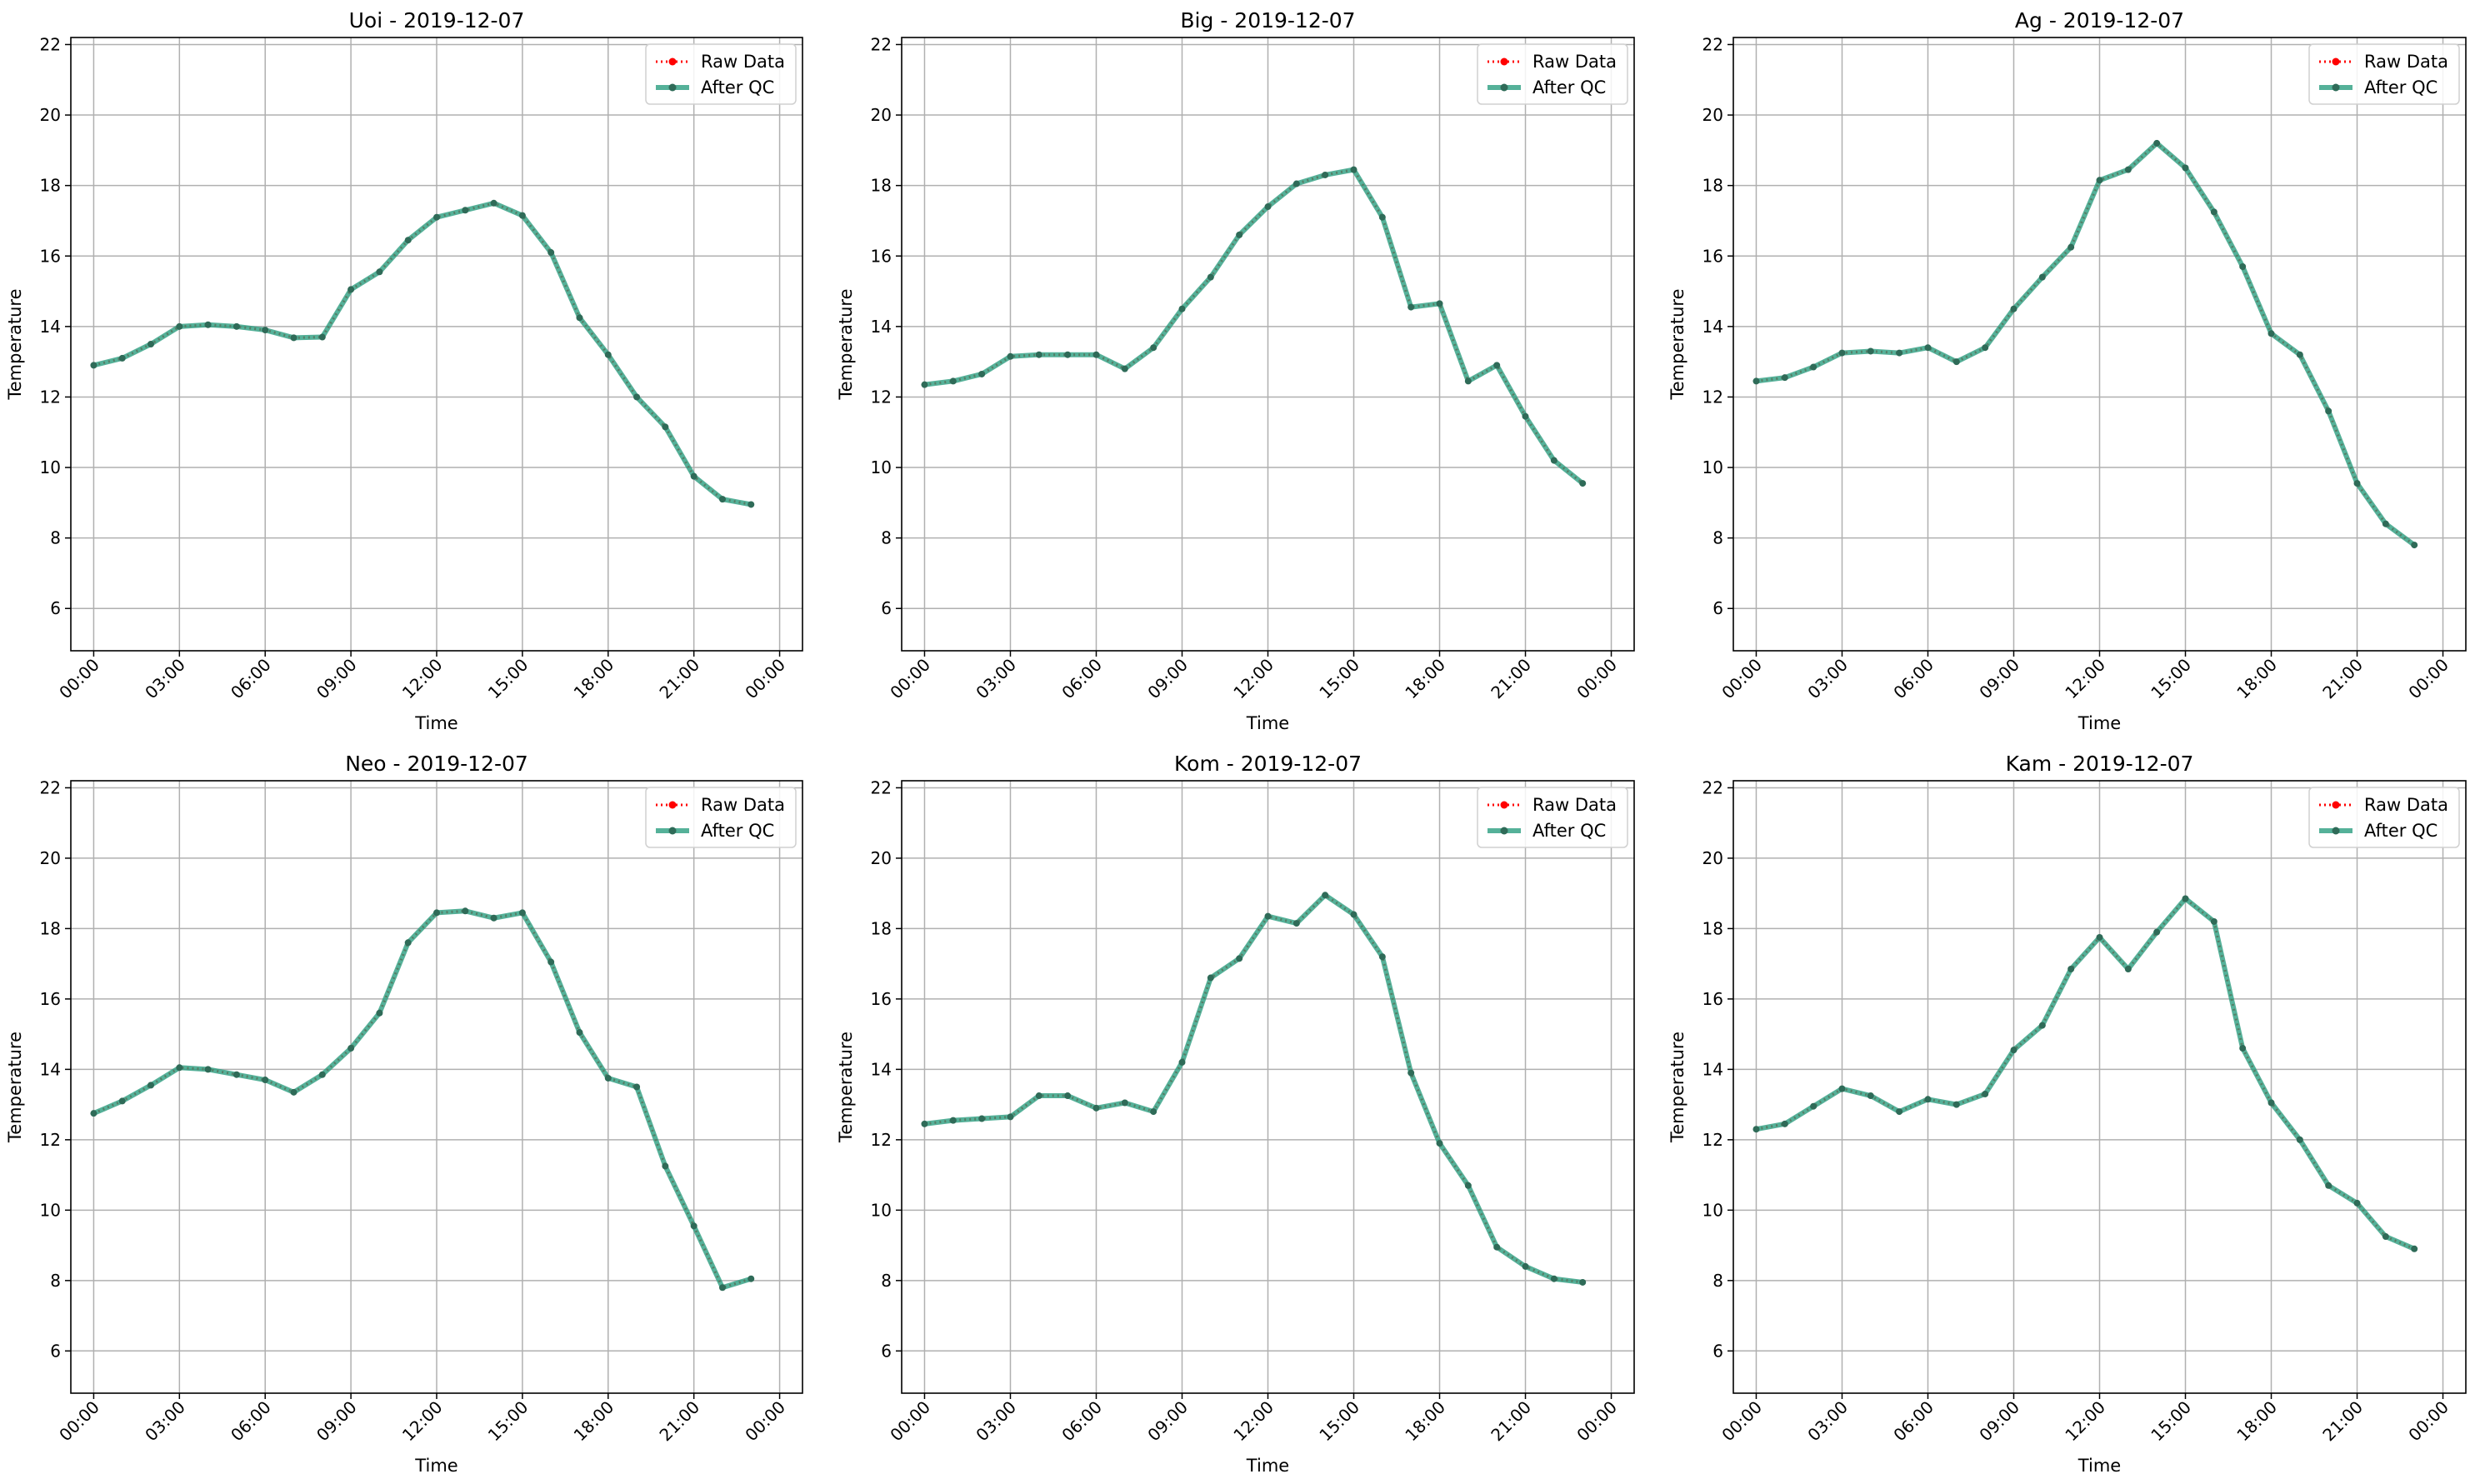 The width and height of the screenshot is (2485, 1484). What do you see at coordinates (15, 1088) in the screenshot?
I see `y-axis-label: Temperature` at bounding box center [15, 1088].